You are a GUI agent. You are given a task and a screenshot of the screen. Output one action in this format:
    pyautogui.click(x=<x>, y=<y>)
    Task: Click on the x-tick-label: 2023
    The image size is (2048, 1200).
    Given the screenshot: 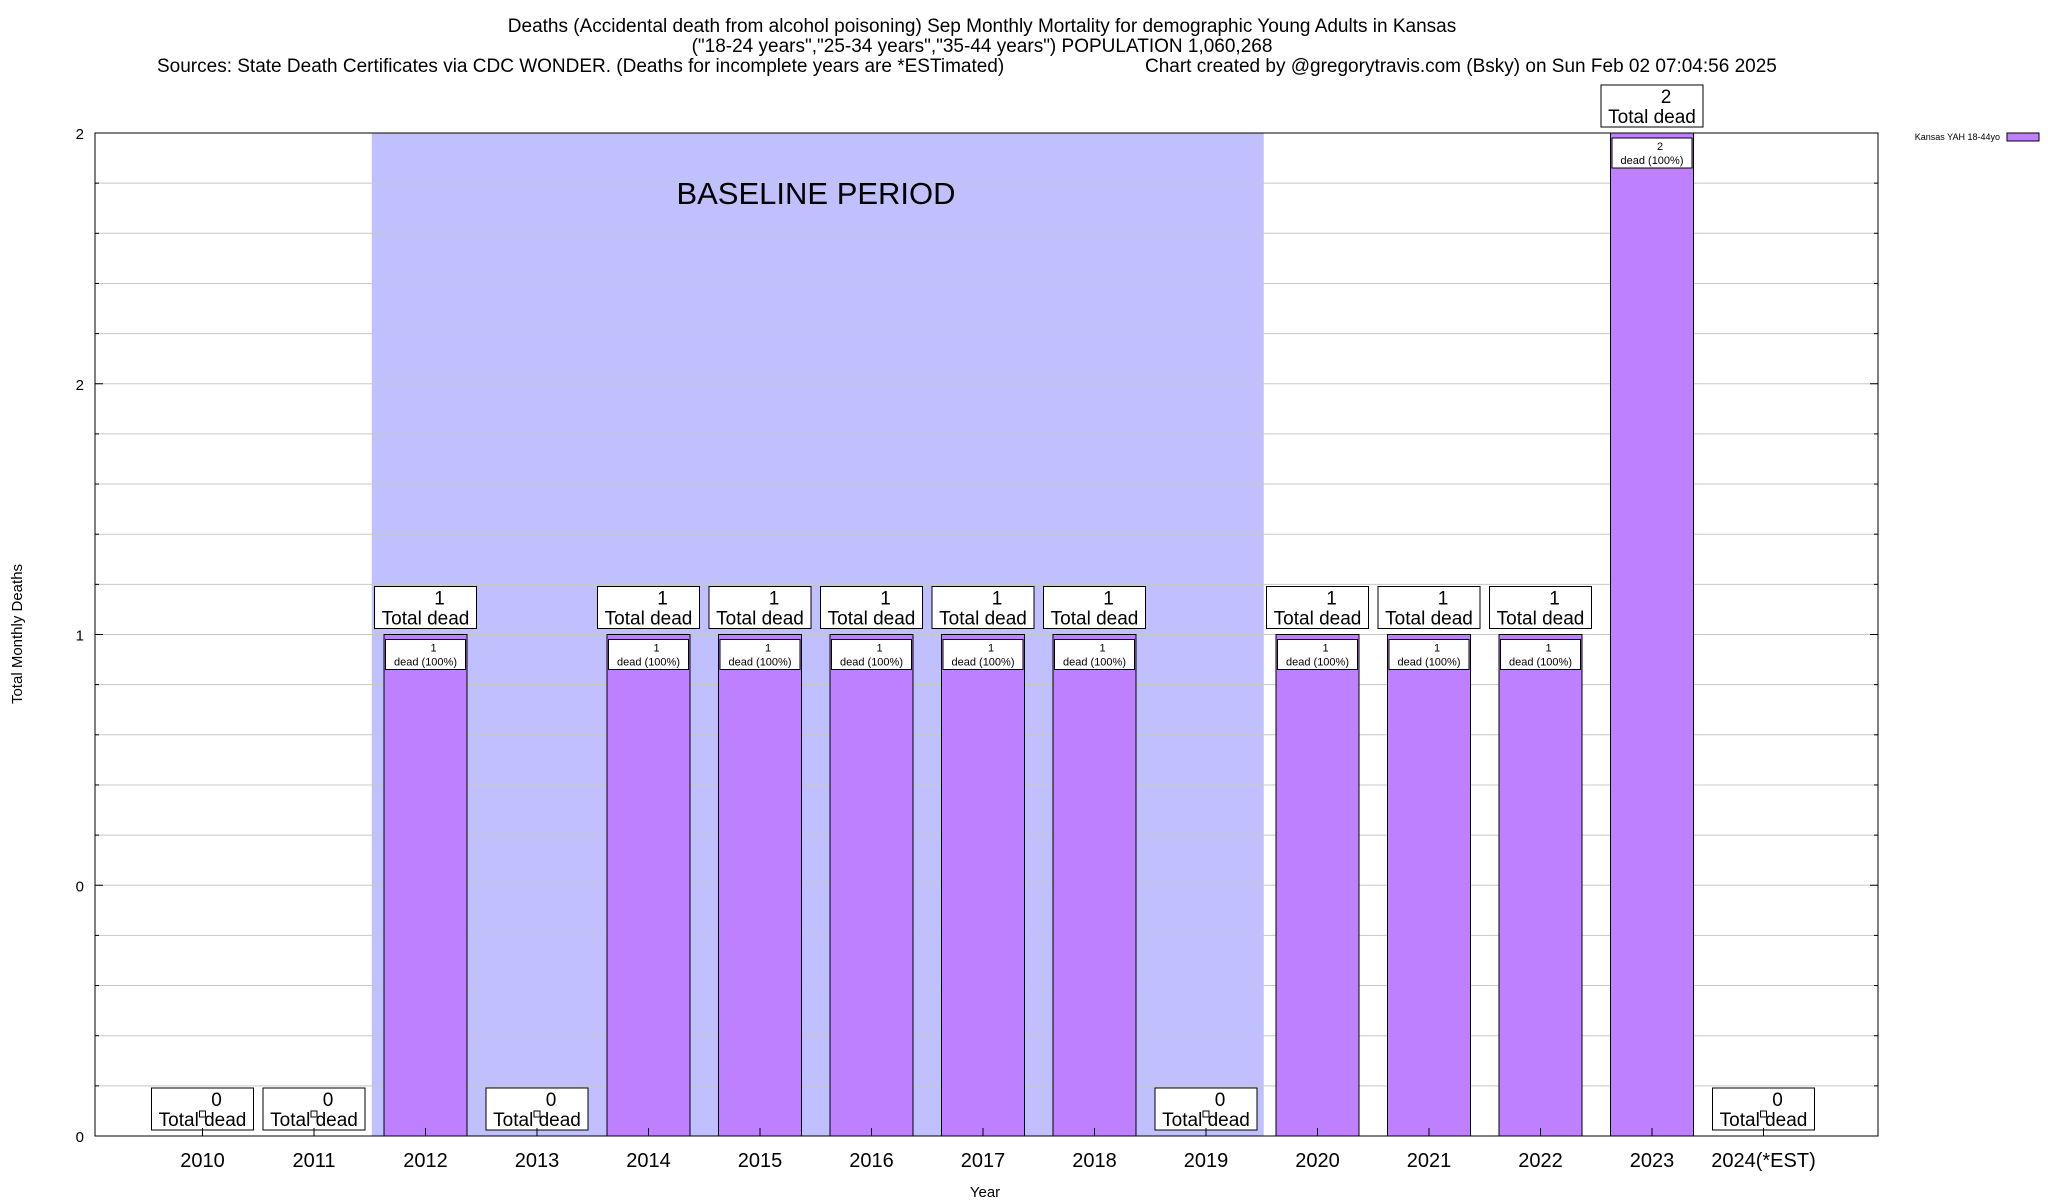 What is the action you would take?
    pyautogui.click(x=1652, y=1161)
    